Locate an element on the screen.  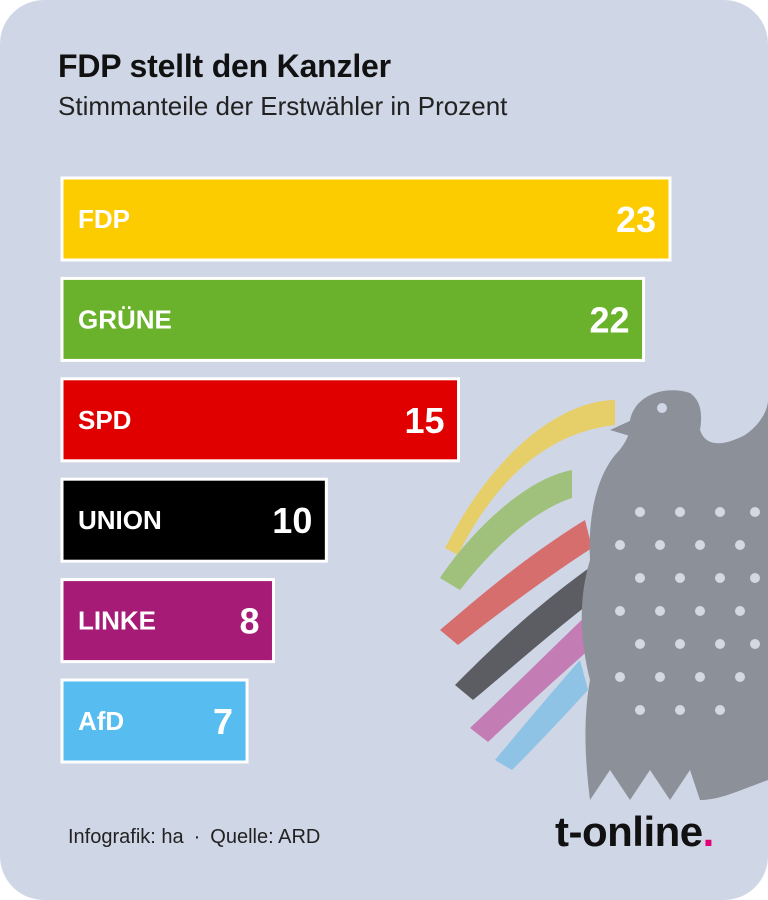
bar-linke is located at coordinates (167, 621).